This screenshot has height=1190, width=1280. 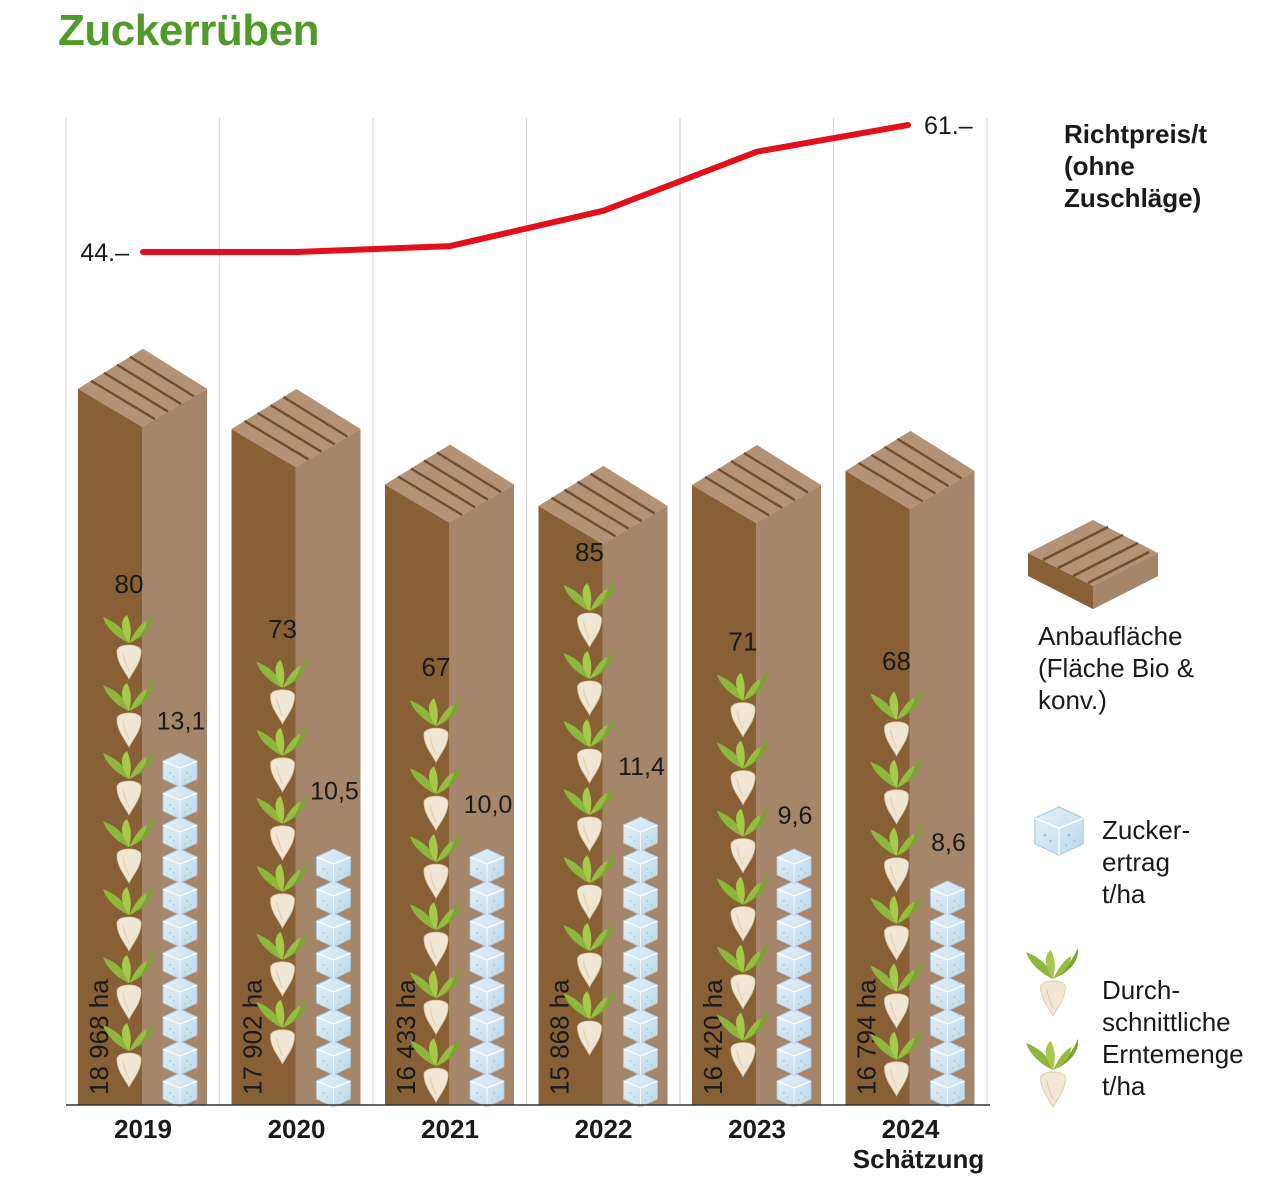 What do you see at coordinates (756, 776) in the screenshot?
I see `bar-2023: 16 420 ha 71 9,6` at bounding box center [756, 776].